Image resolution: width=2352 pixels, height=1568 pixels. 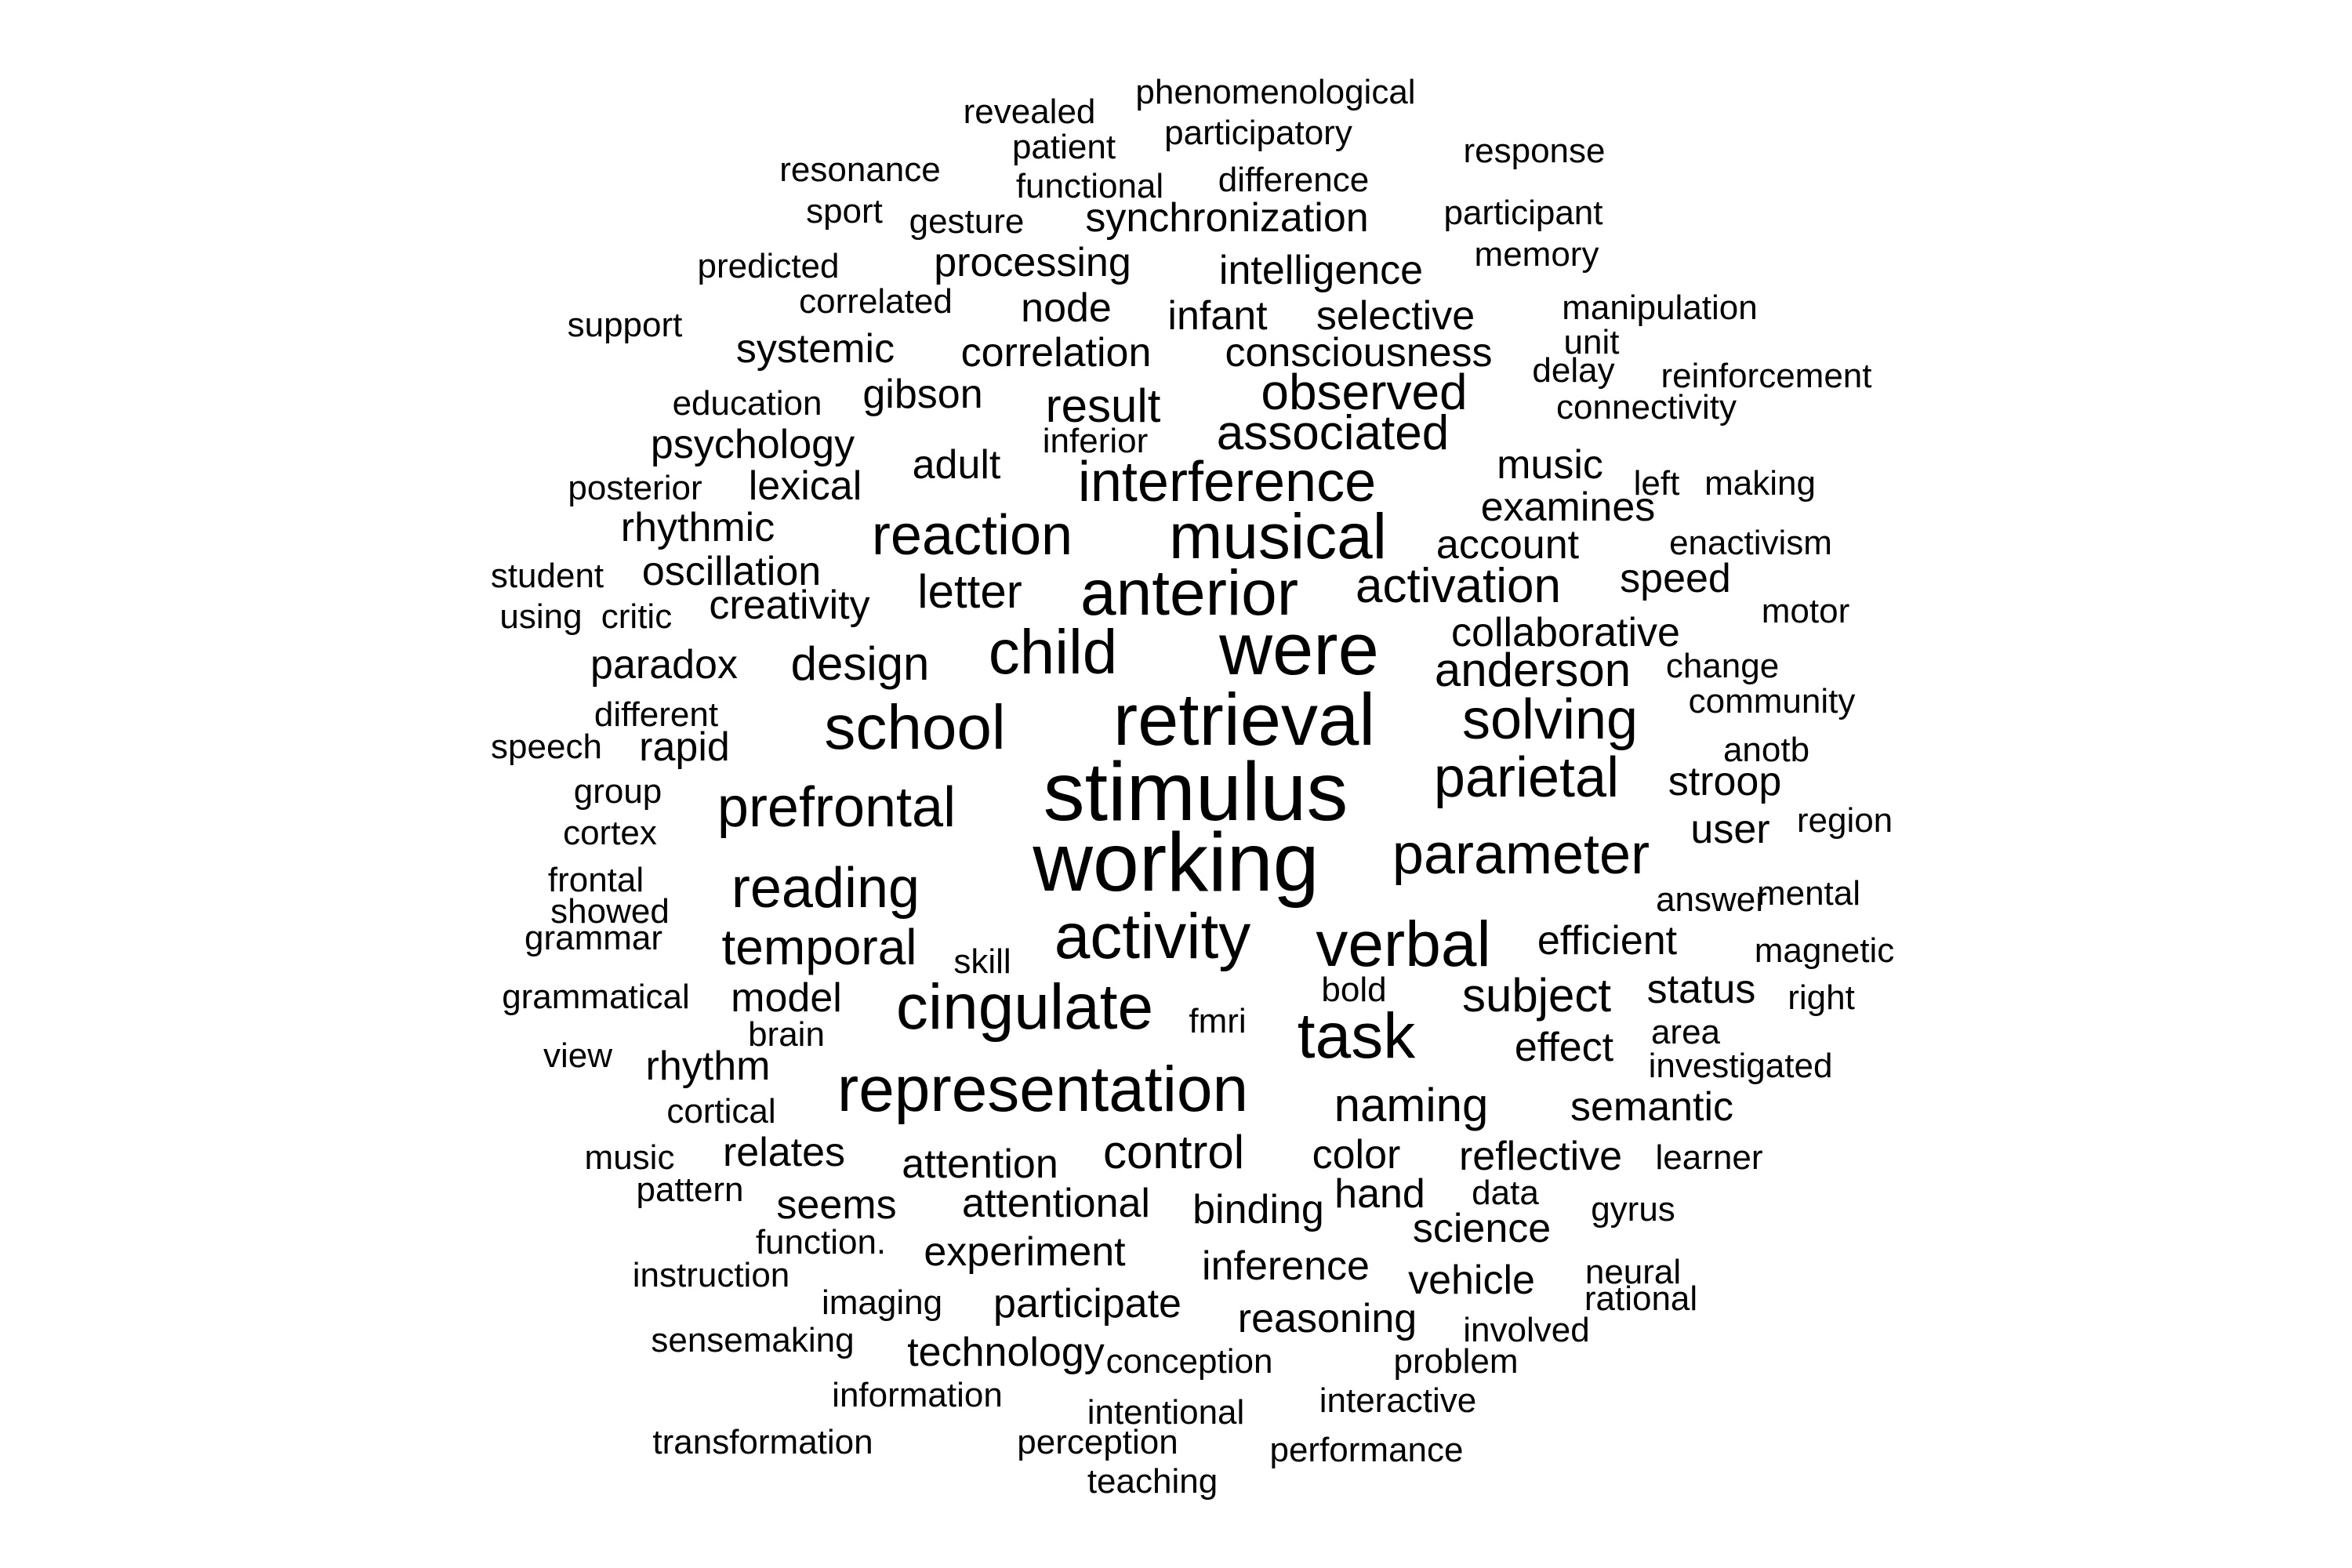 What do you see at coordinates (1458, 586) in the screenshot?
I see `word-cloud-word: activation` at bounding box center [1458, 586].